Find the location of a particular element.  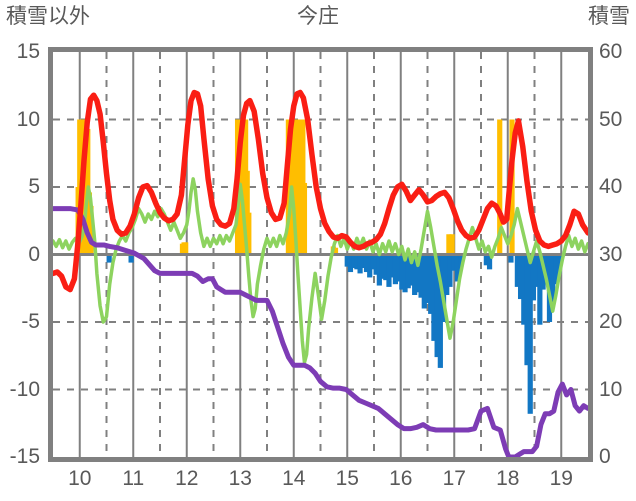

x-axis-tick: 14 is located at coordinates (294, 478).